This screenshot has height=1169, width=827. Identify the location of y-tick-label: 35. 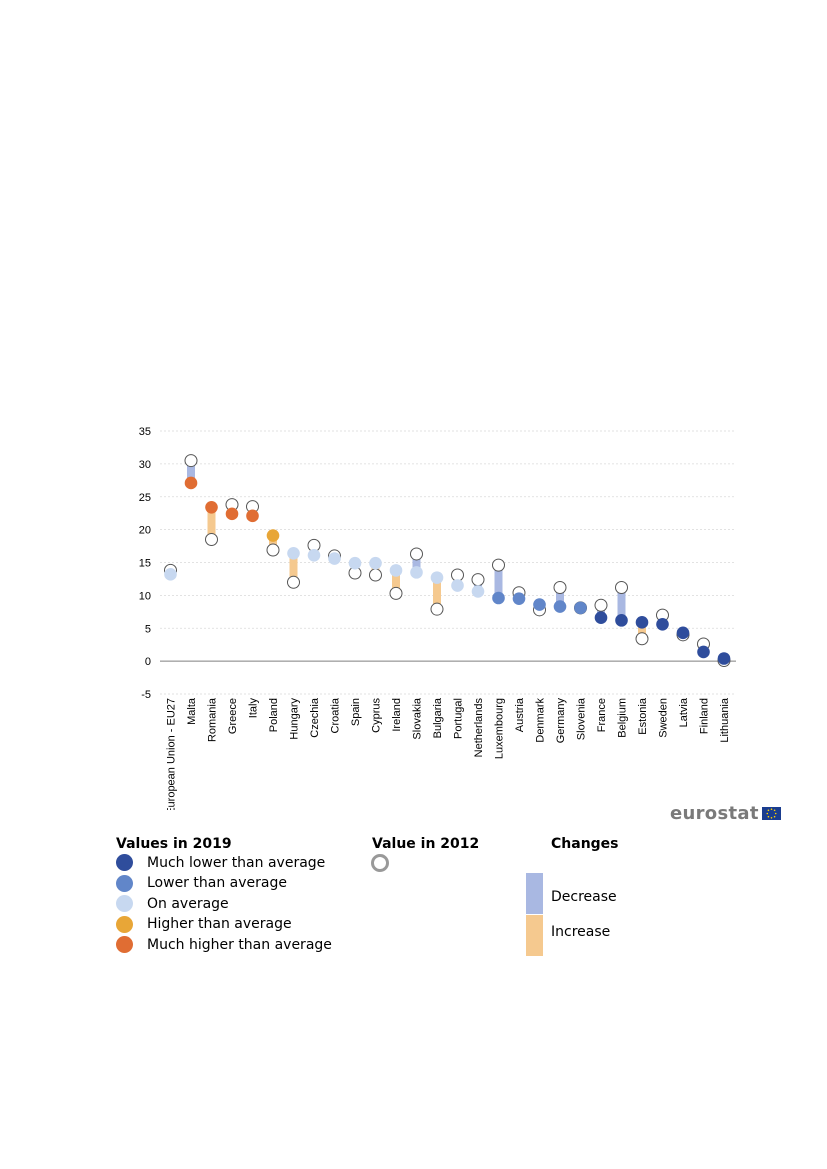
(145, 432).